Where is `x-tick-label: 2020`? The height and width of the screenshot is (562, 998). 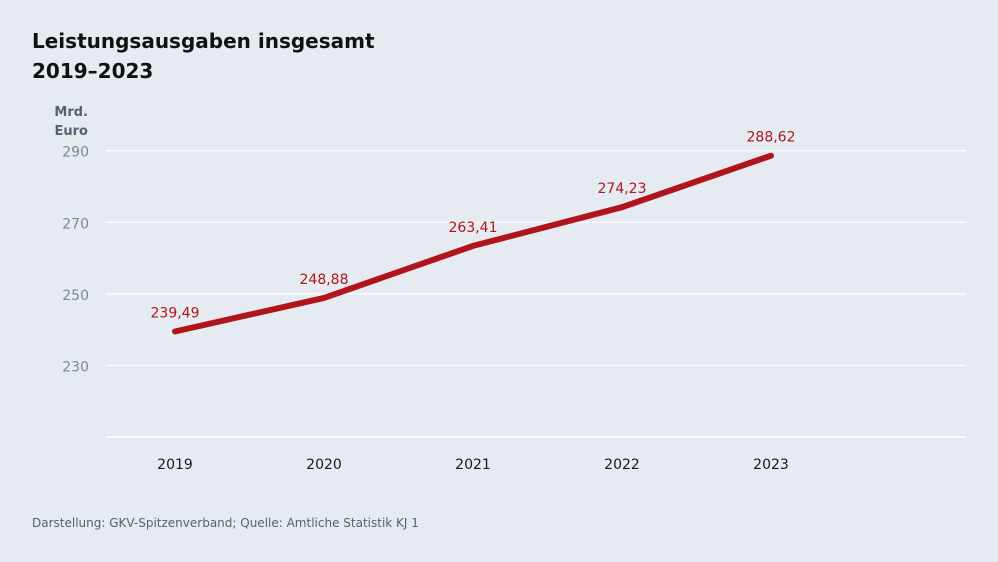 x-tick-label: 2020 is located at coordinates (324, 465).